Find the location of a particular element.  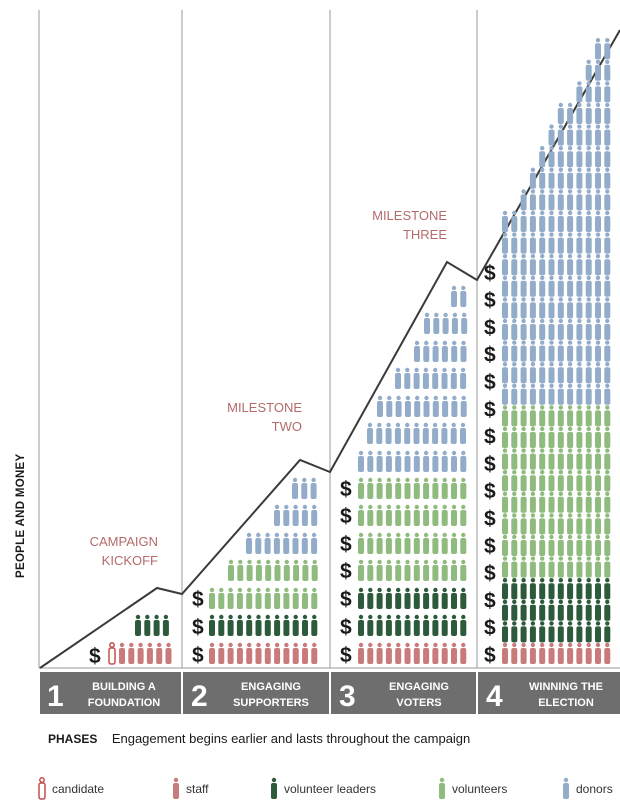

phase-bar-2: 2 ENGAGING SUPPORTERS is located at coordinates (256, 693).